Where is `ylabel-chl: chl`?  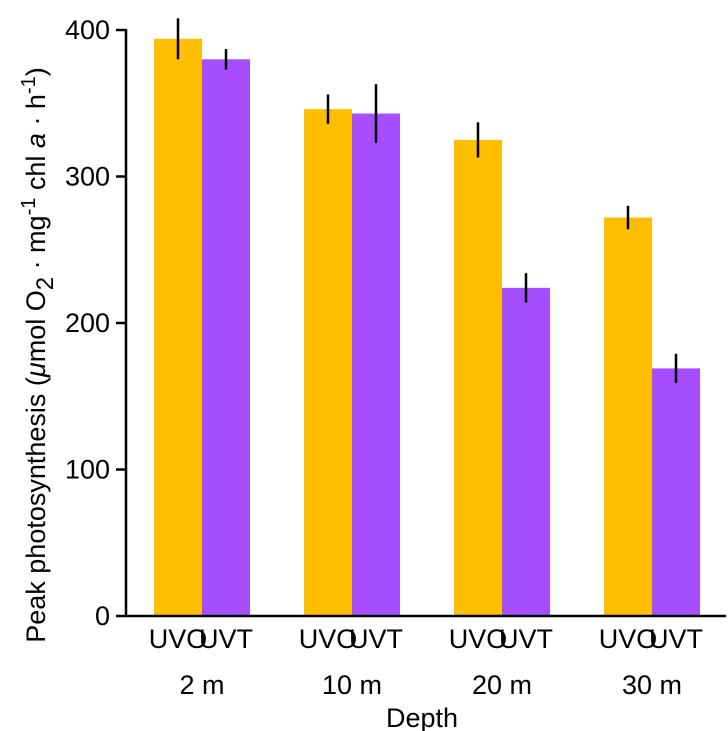
ylabel-chl: chl is located at coordinates (36, 173).